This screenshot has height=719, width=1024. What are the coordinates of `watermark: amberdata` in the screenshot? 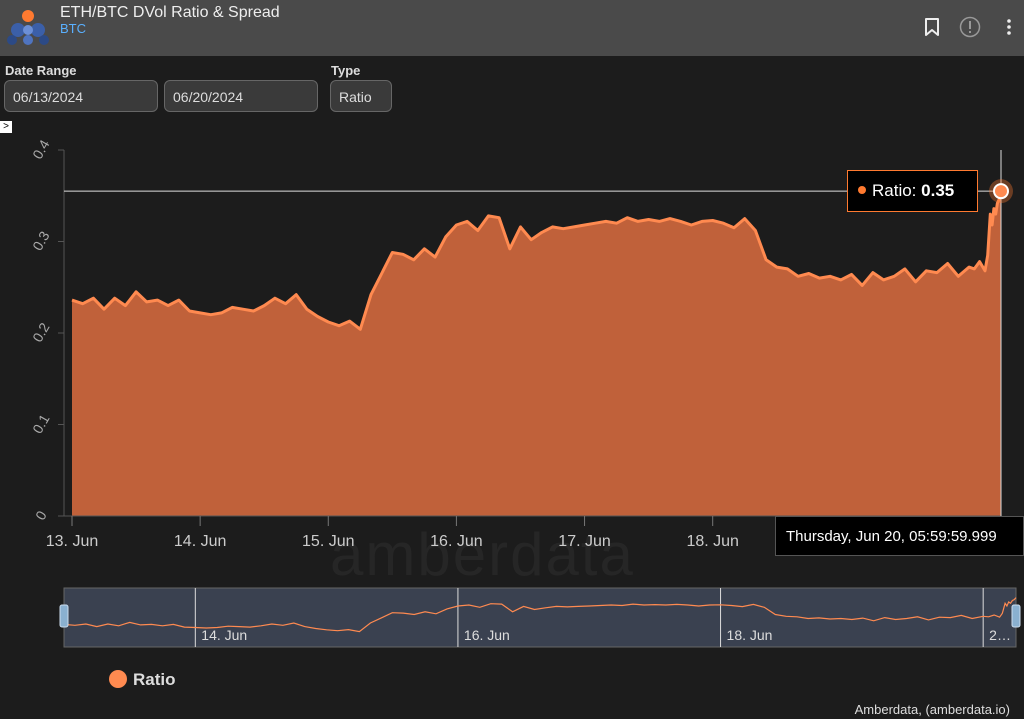 It's located at (482, 554).